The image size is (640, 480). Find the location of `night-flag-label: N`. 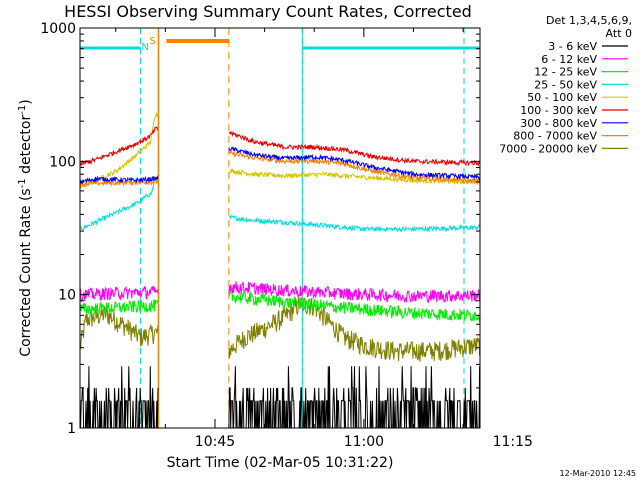

night-flag-label: N is located at coordinates (144, 47).